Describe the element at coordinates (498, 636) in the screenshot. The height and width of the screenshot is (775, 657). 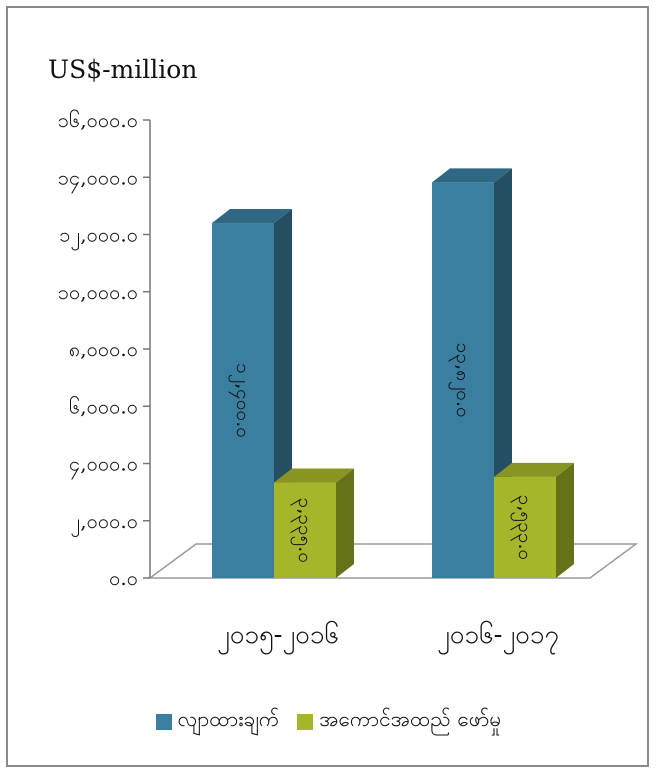
I see `x-category-label: ၂၀၁၆-၂၀၁၇` at that location.